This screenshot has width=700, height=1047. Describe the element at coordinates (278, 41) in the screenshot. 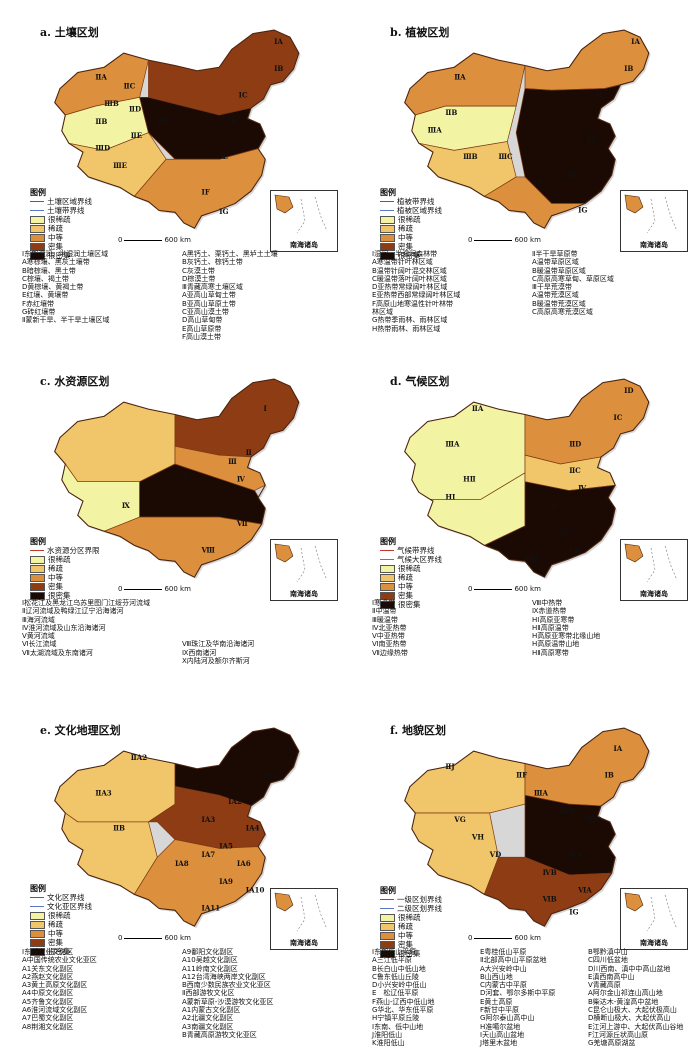

I see `region-label: ⅠA` at that location.